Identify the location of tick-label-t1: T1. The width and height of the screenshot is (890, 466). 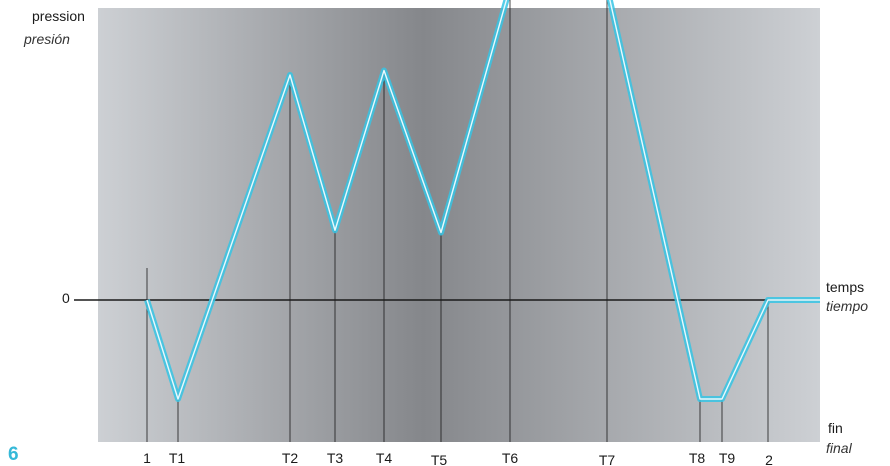
(177, 457).